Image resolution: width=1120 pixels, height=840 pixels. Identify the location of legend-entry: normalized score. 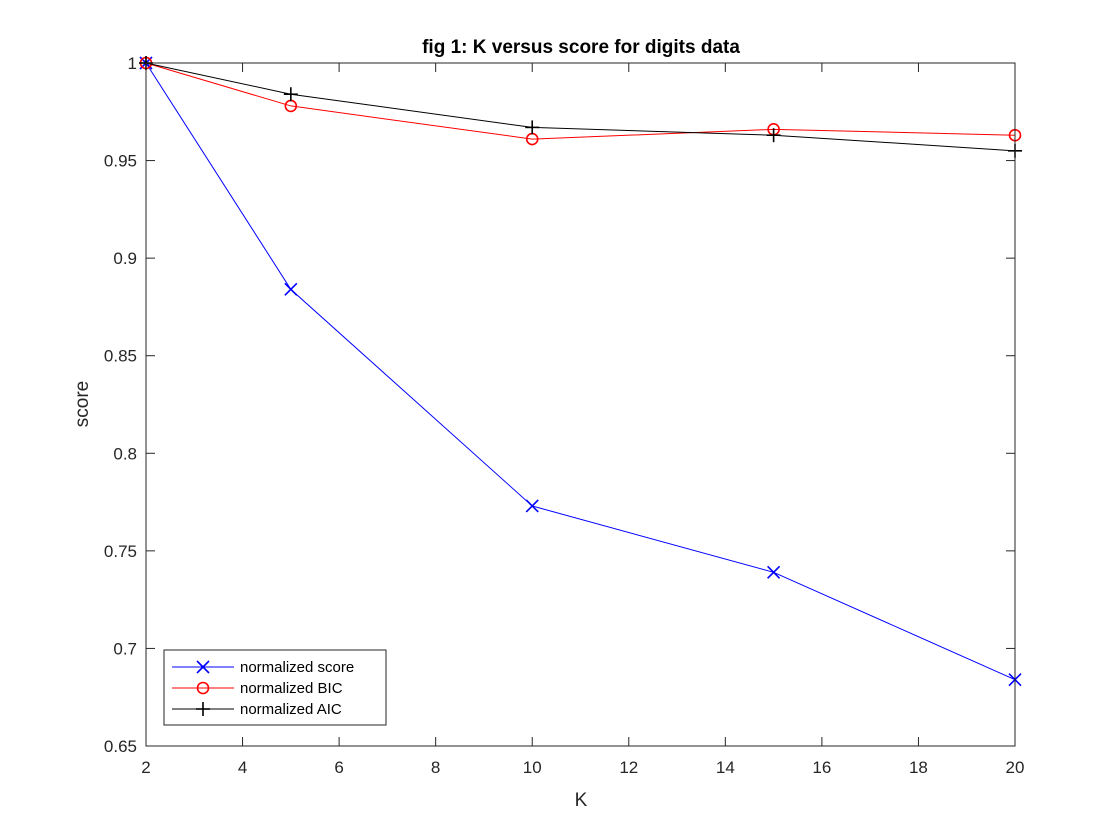
(263, 667).